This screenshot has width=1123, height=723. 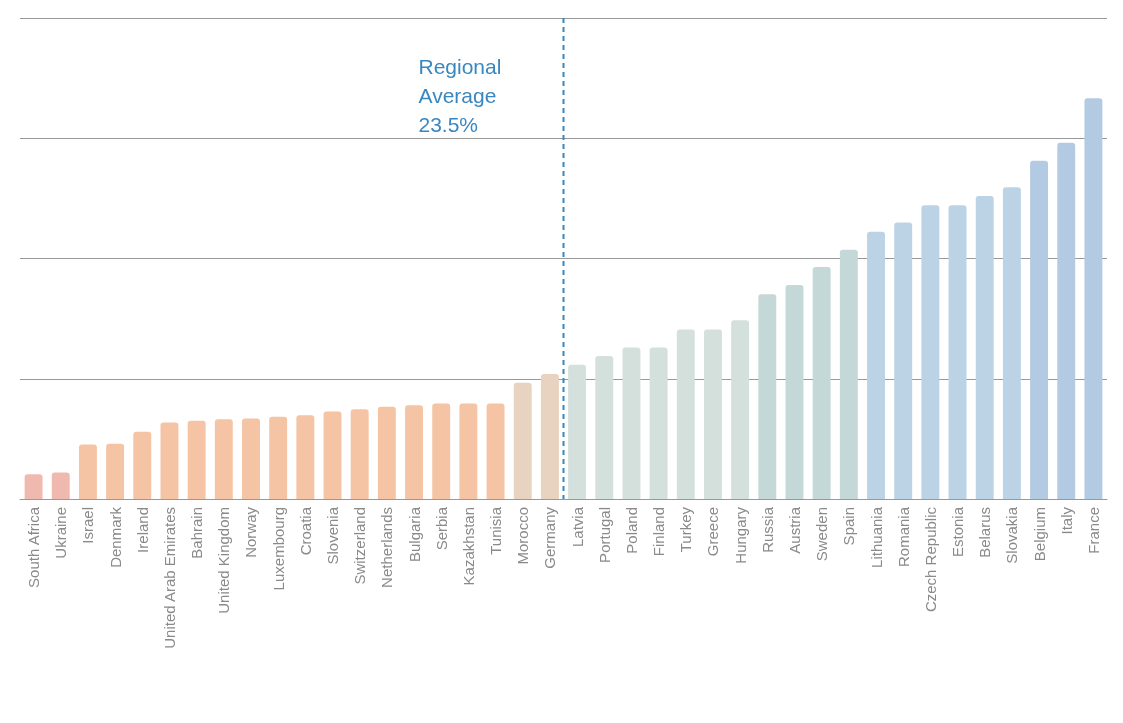 I want to click on x-tick-label: Spain, so click(x=849, y=526).